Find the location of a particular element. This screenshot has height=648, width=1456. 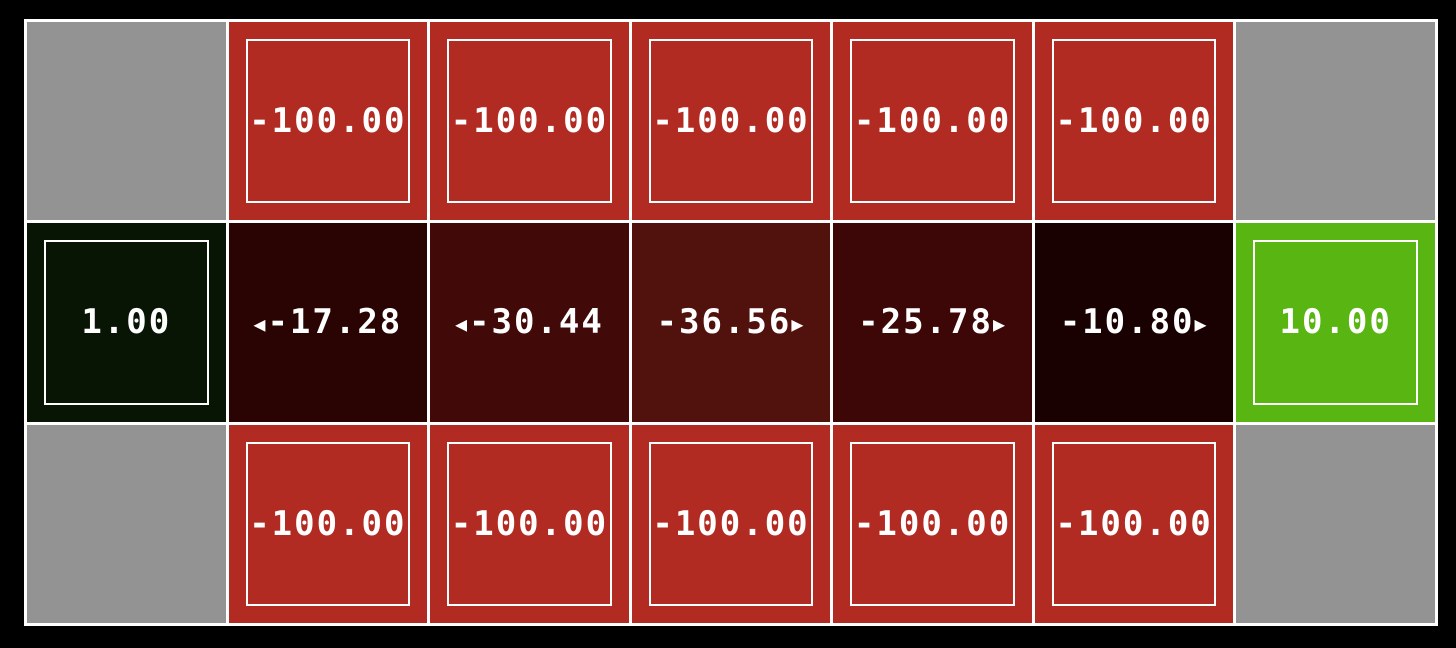

state-cell: ◀-17.28 is located at coordinates (328, 322).